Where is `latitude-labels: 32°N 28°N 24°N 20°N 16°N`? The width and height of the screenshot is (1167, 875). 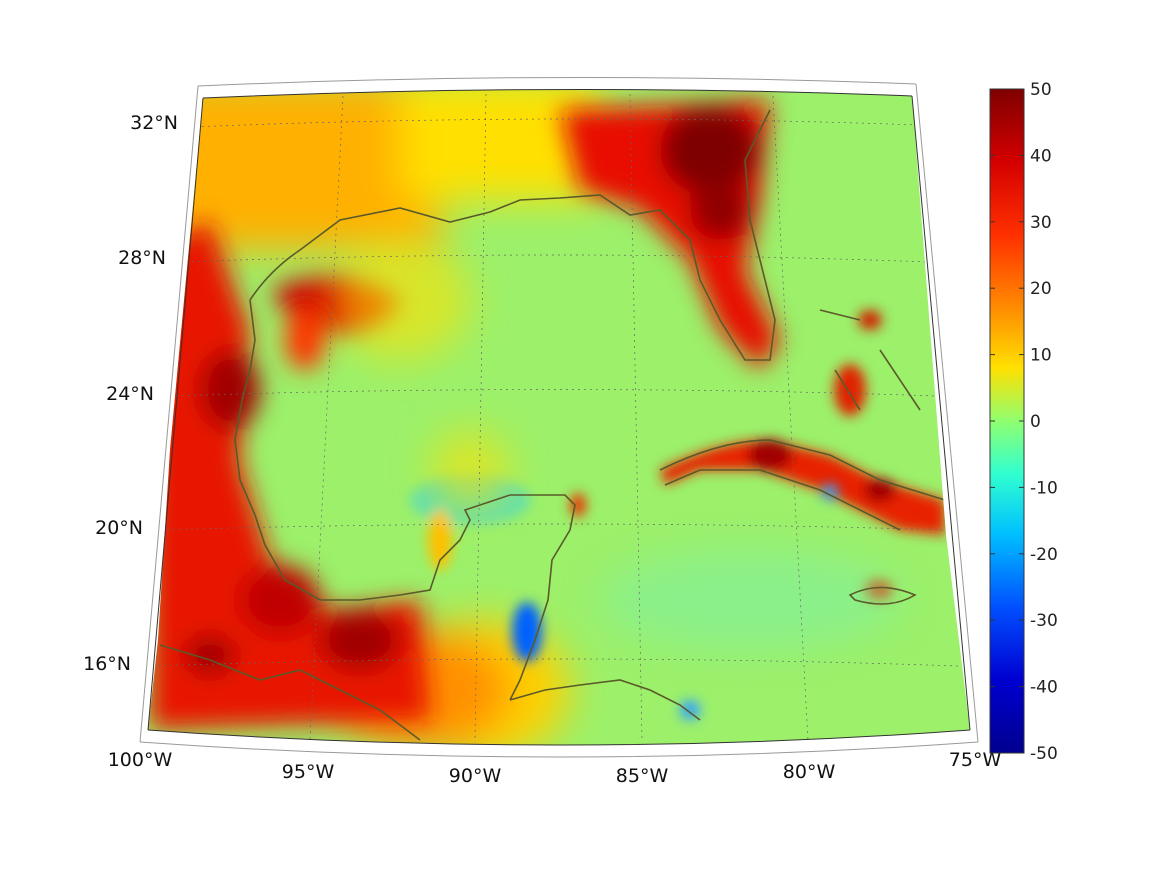
latitude-labels: 32°N 28°N 24°N 20°N 16°N is located at coordinates (130, 393).